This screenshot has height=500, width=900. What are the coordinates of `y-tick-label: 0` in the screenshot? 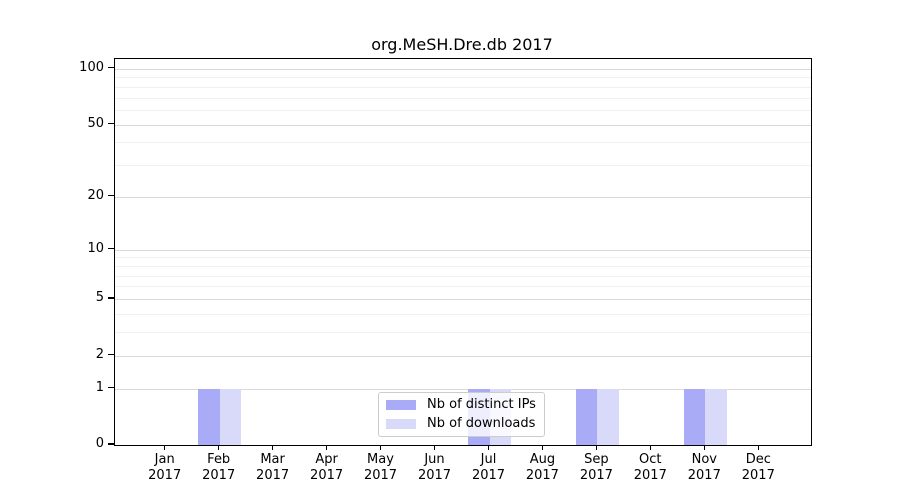 It's located at (99, 443).